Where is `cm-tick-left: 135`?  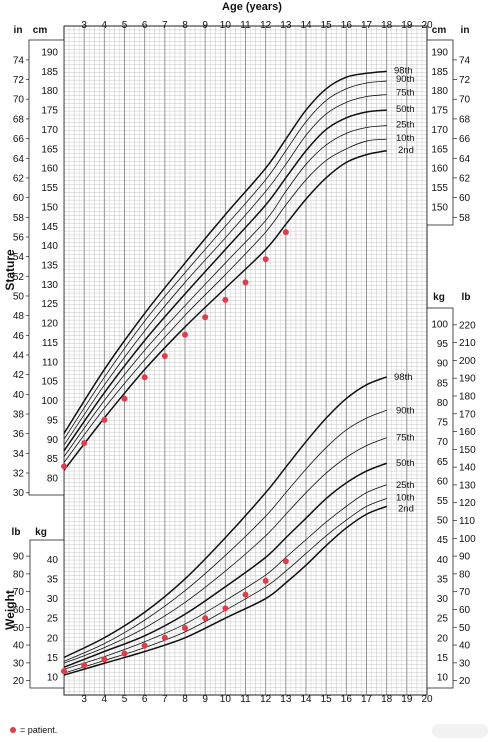 cm-tick-left: 135 is located at coordinates (49, 266).